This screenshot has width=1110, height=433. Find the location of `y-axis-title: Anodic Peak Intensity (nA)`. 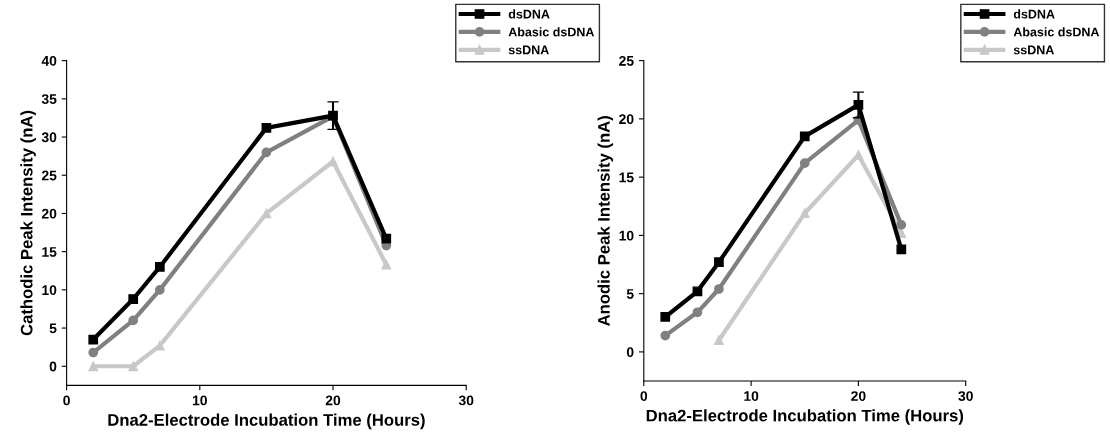

y-axis-title: Anodic Peak Intensity (nA) is located at coordinates (605, 221).